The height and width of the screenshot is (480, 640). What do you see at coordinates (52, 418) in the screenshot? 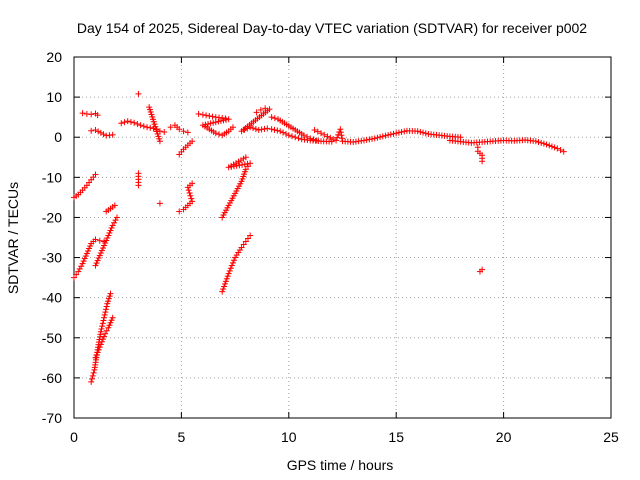
I see `y-tick-label: -70` at bounding box center [52, 418].